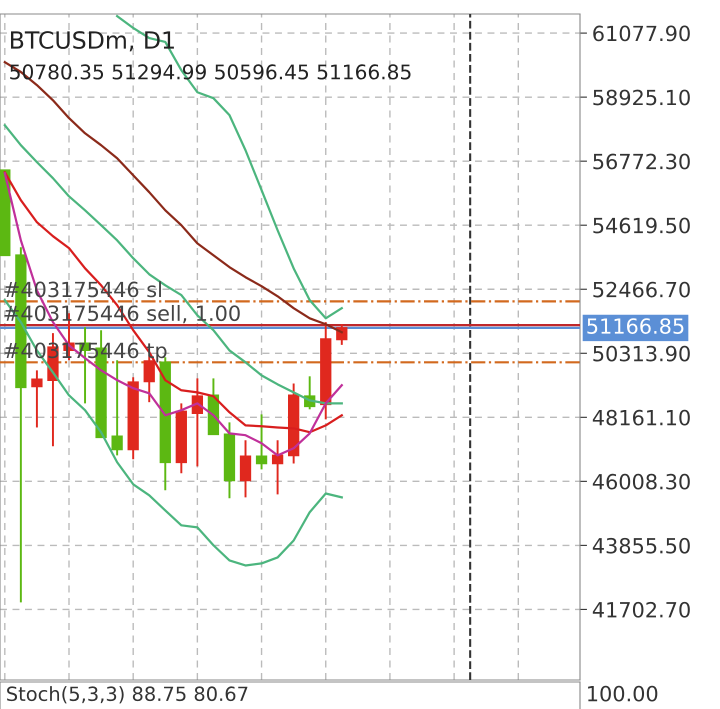 This screenshot has width=720, height=709. I want to click on ref-line-label: 51166.85, so click(635, 326).